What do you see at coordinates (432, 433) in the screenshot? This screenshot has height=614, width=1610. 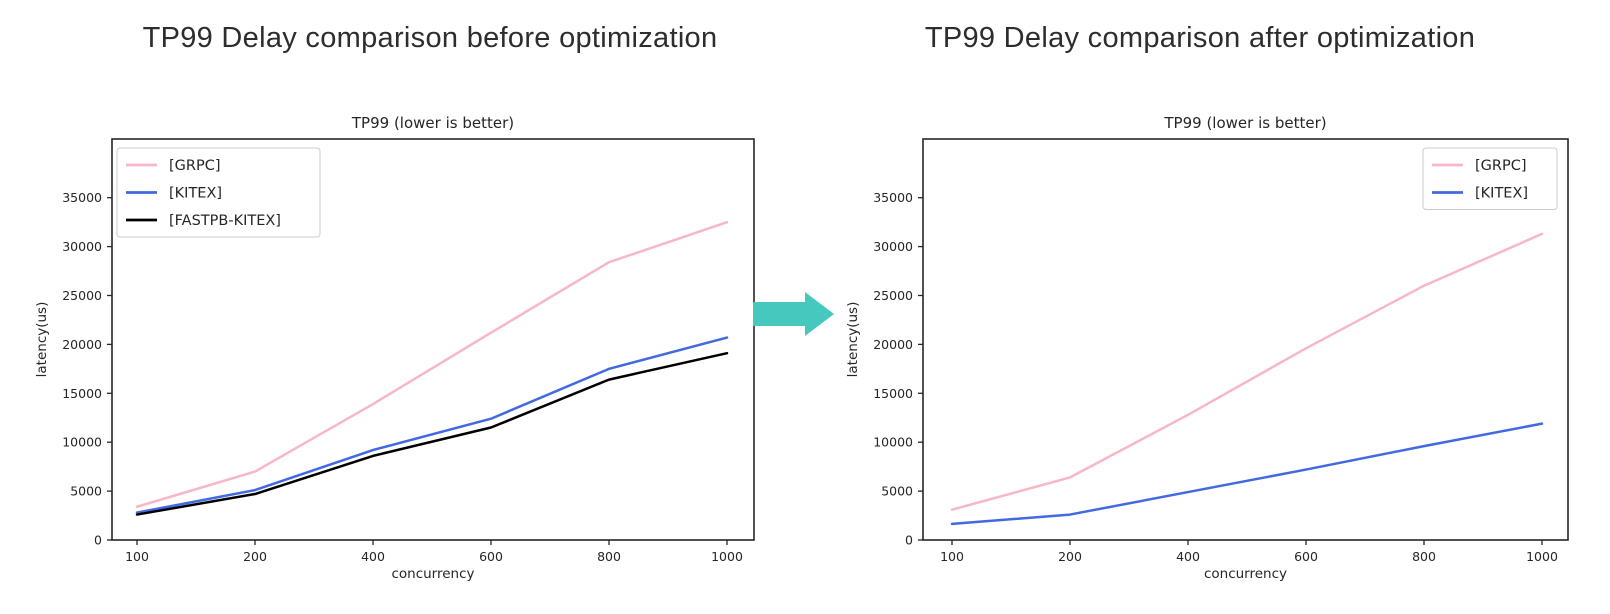 I see `series-line-fastpb-kitex` at bounding box center [432, 433].